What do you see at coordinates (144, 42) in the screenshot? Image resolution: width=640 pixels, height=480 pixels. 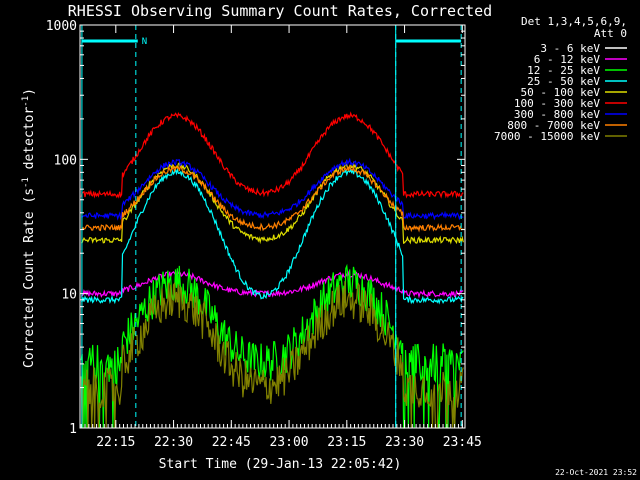 I see `flag-label-0: N` at bounding box center [144, 42].